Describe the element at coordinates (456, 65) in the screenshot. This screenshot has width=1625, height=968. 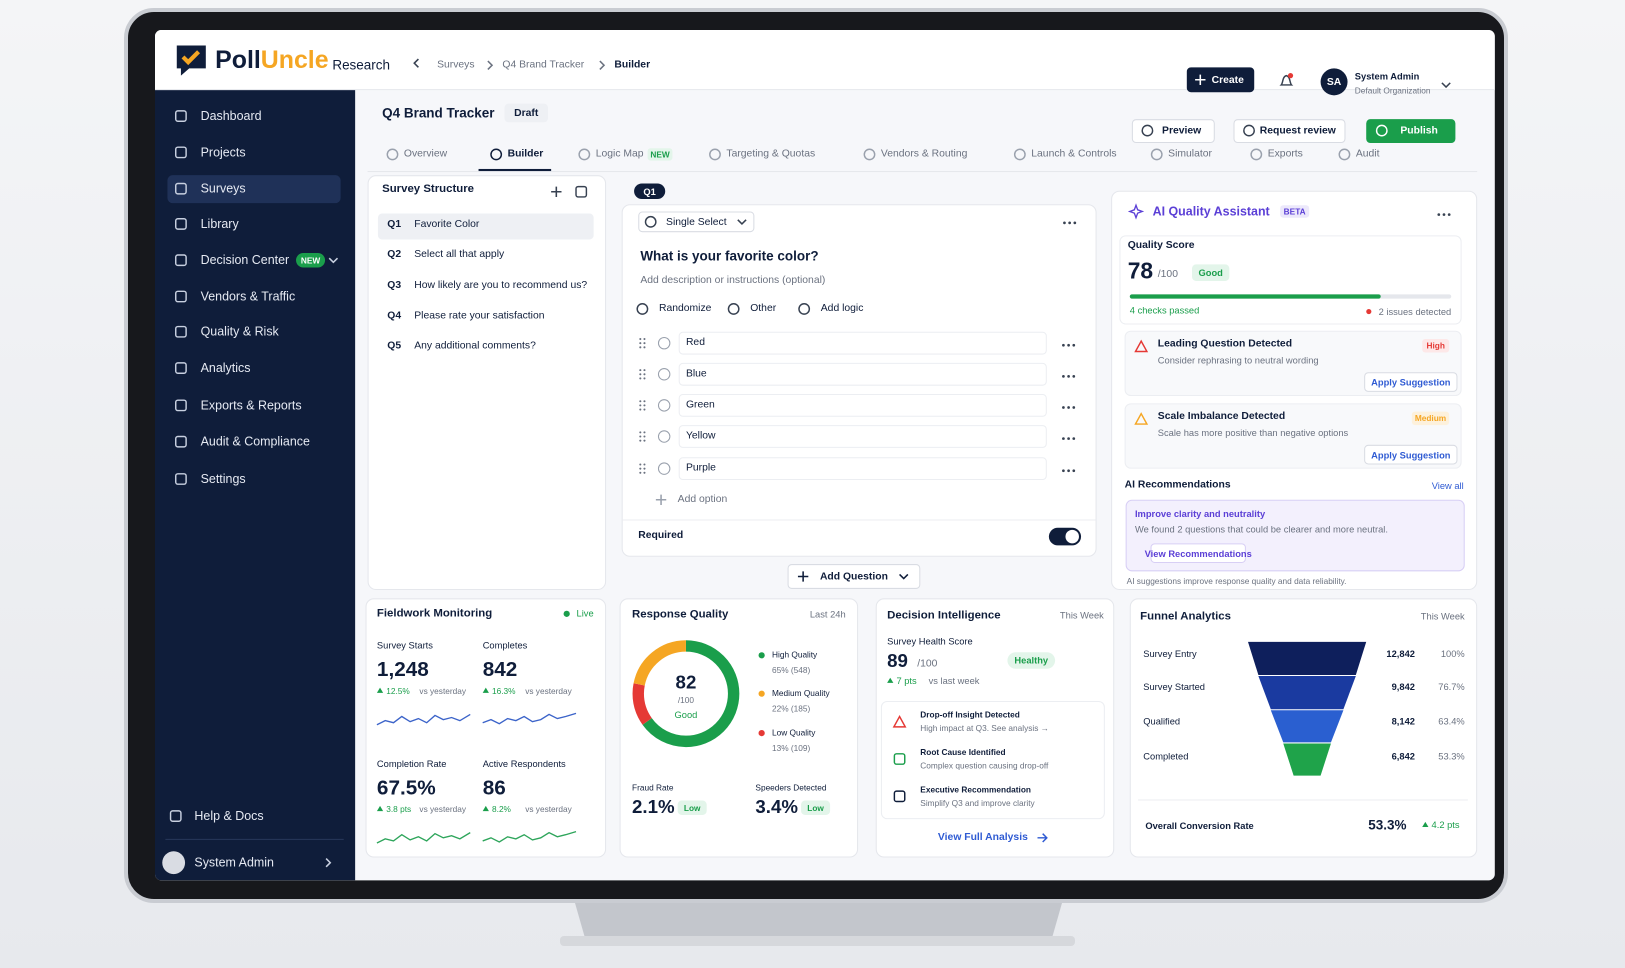
I see `breadcrumb-item: Surveys` at that location.